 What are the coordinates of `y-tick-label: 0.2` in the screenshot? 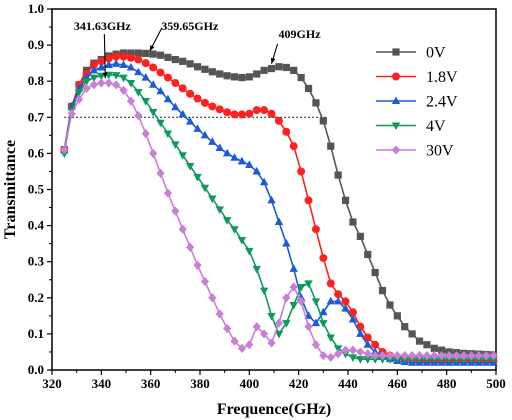 It's located at (36, 297).